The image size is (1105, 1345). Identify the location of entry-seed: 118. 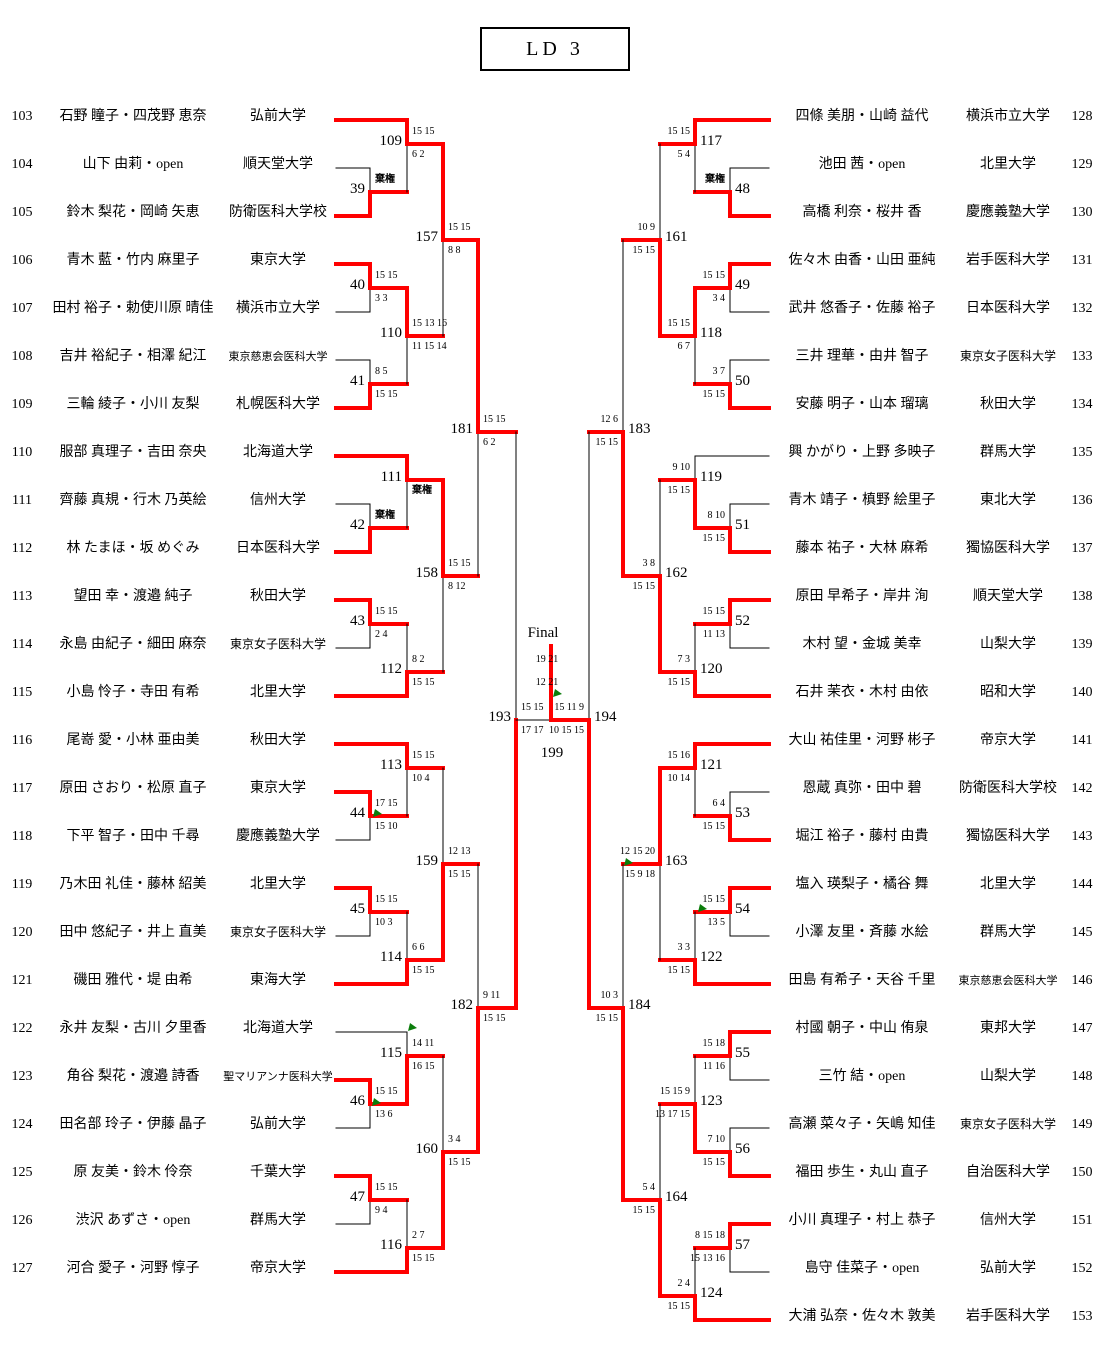
(22, 836).